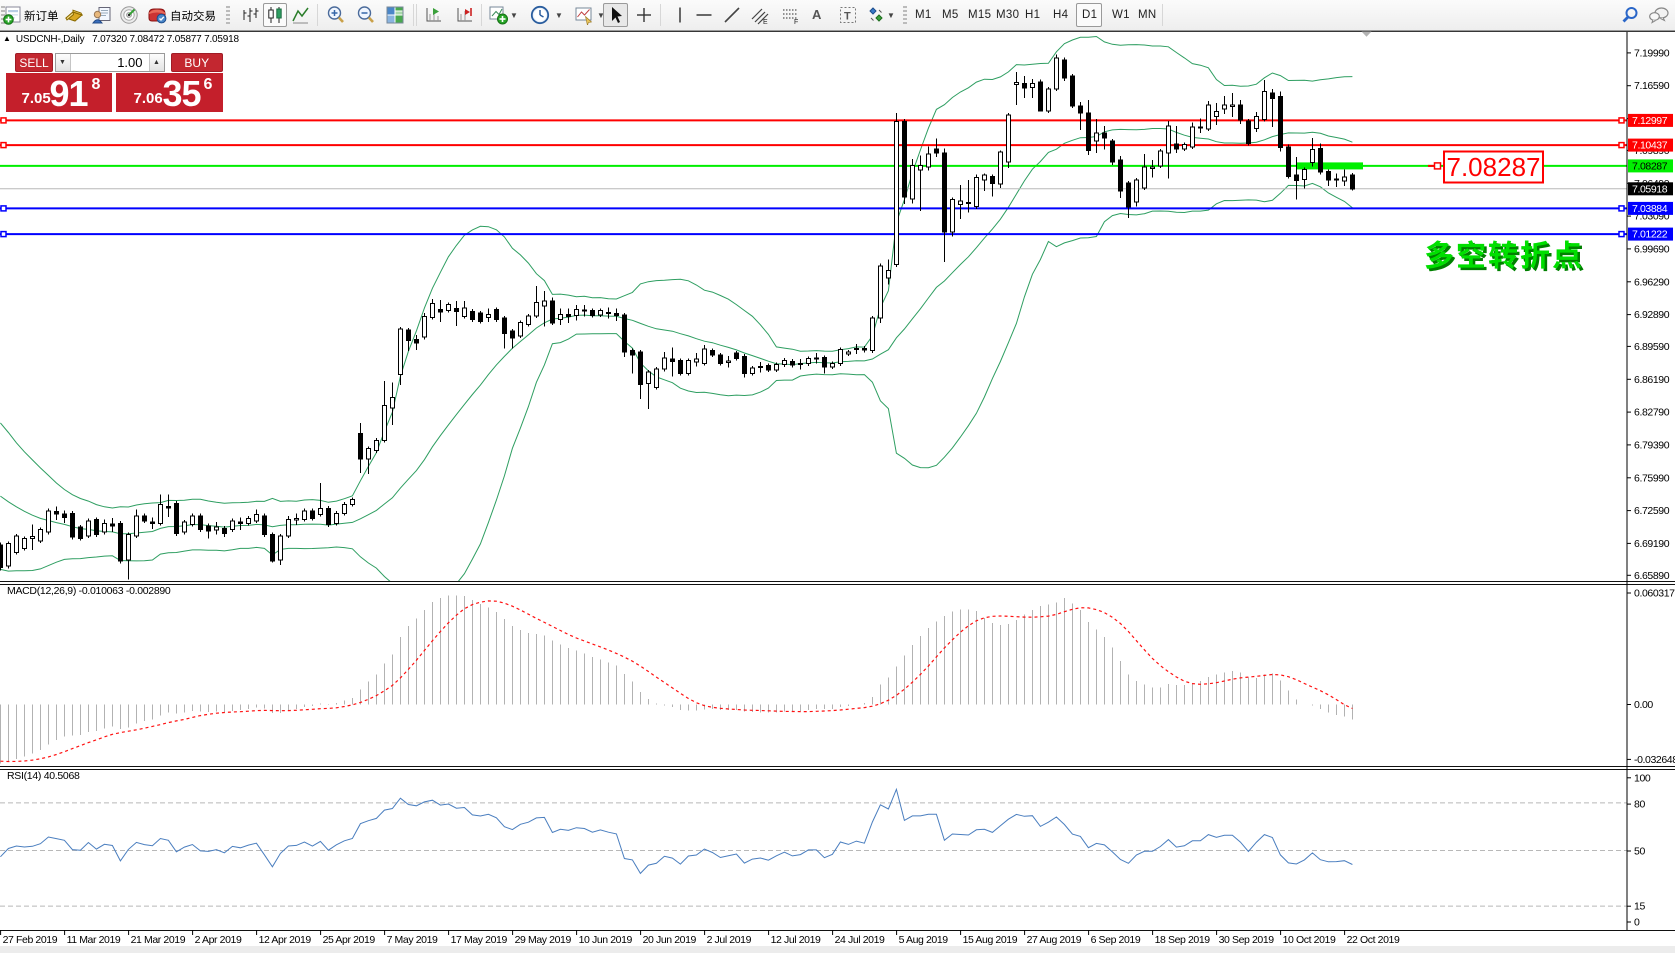  Describe the element at coordinates (924, 940) in the screenshot. I see `svg-text: 5 Aug 2019` at that location.